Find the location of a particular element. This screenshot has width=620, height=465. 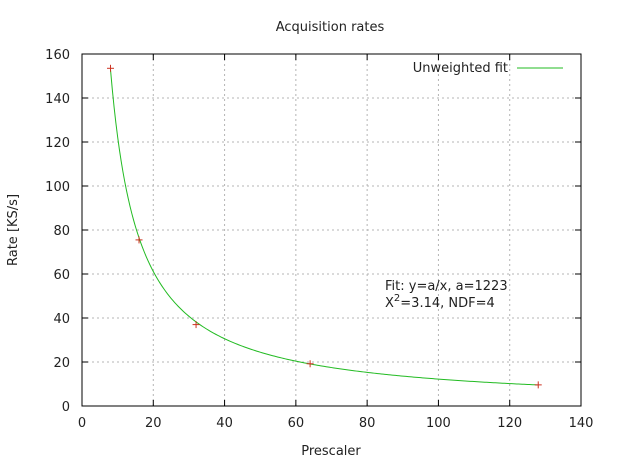

fit-annotation: Fit: y=a/x, a=1223 X2=3.14, NDF=4 is located at coordinates (446, 295).